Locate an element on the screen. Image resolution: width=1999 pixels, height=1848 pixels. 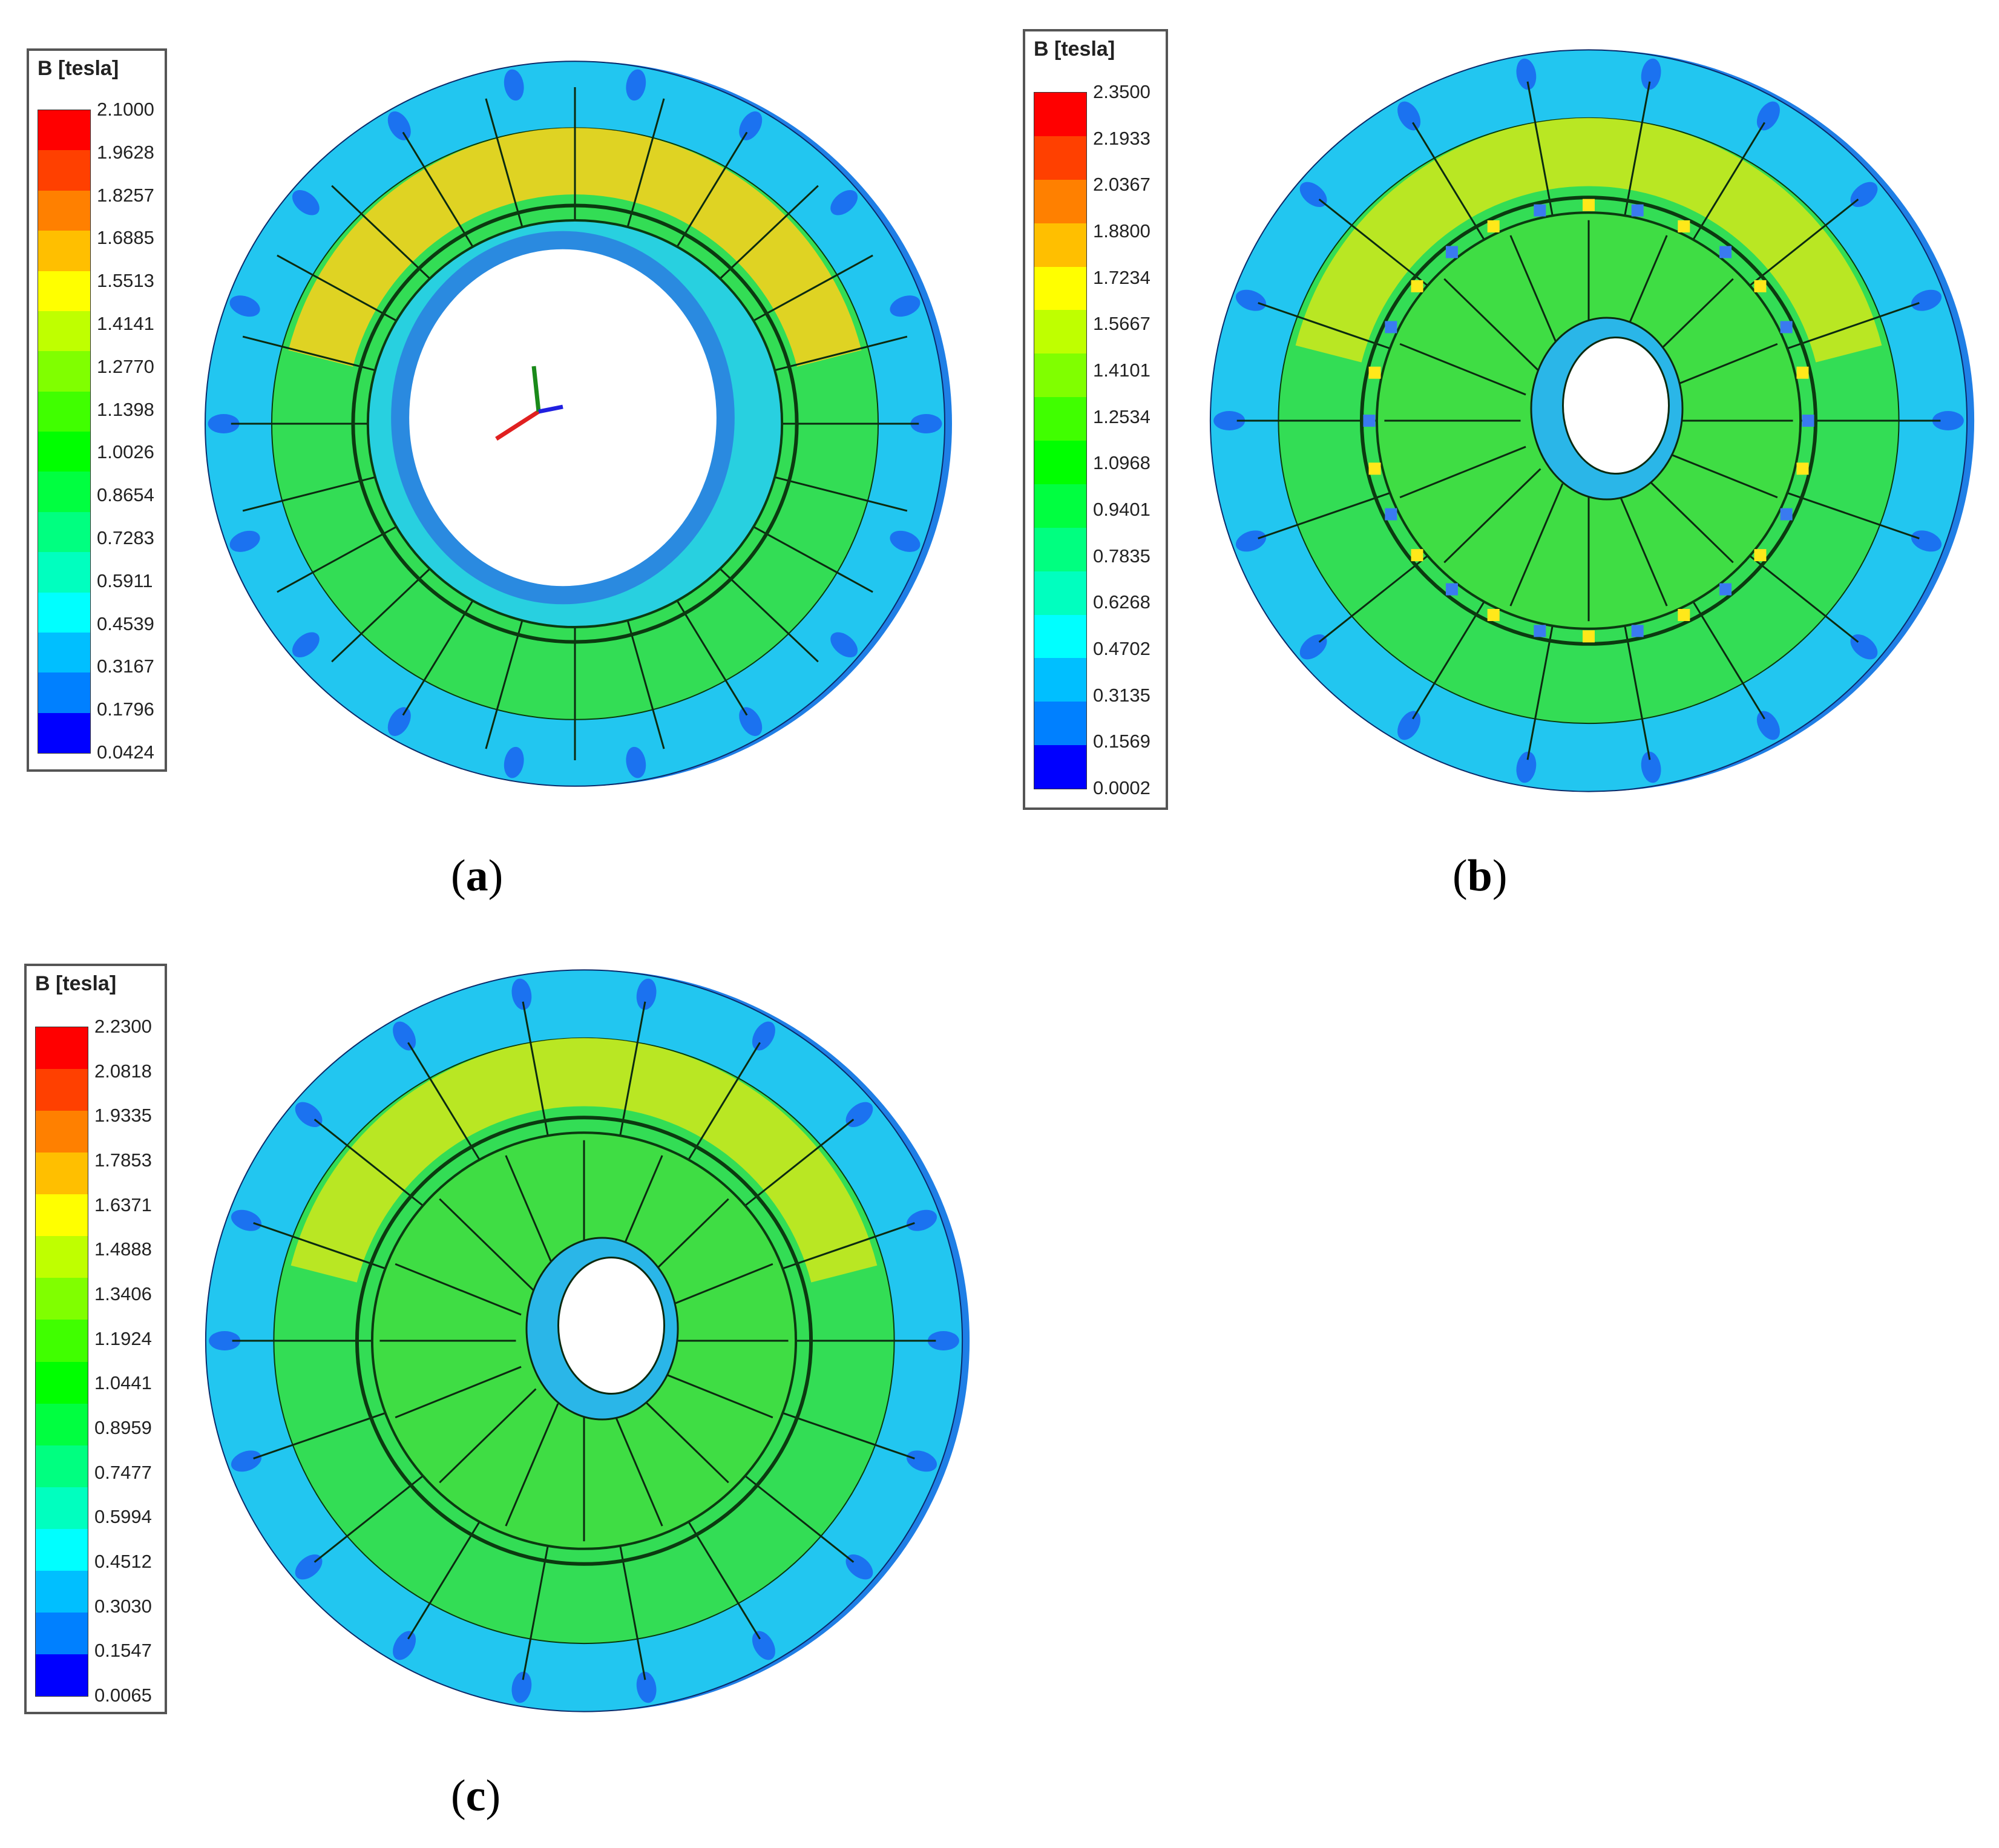
legend-tick-label: 2.1933 is located at coordinates (1121, 138).